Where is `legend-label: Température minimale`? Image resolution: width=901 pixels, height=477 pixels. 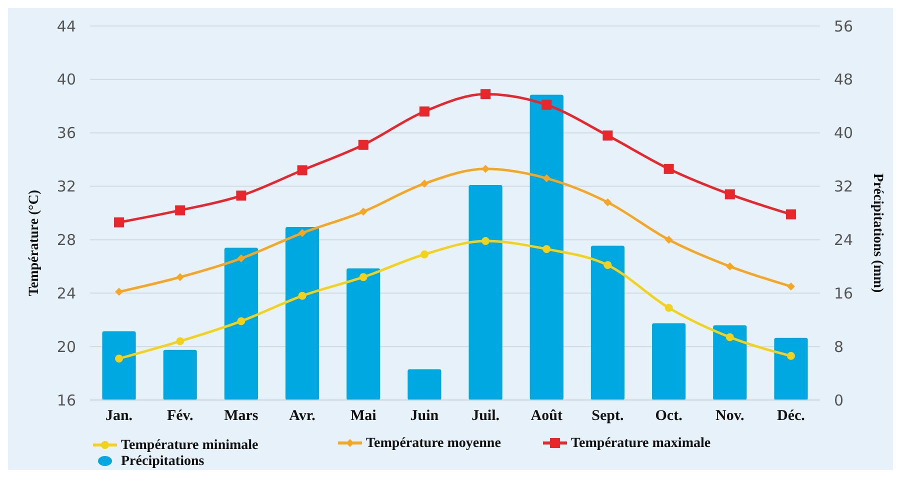 legend-label: Température minimale is located at coordinates (189, 445).